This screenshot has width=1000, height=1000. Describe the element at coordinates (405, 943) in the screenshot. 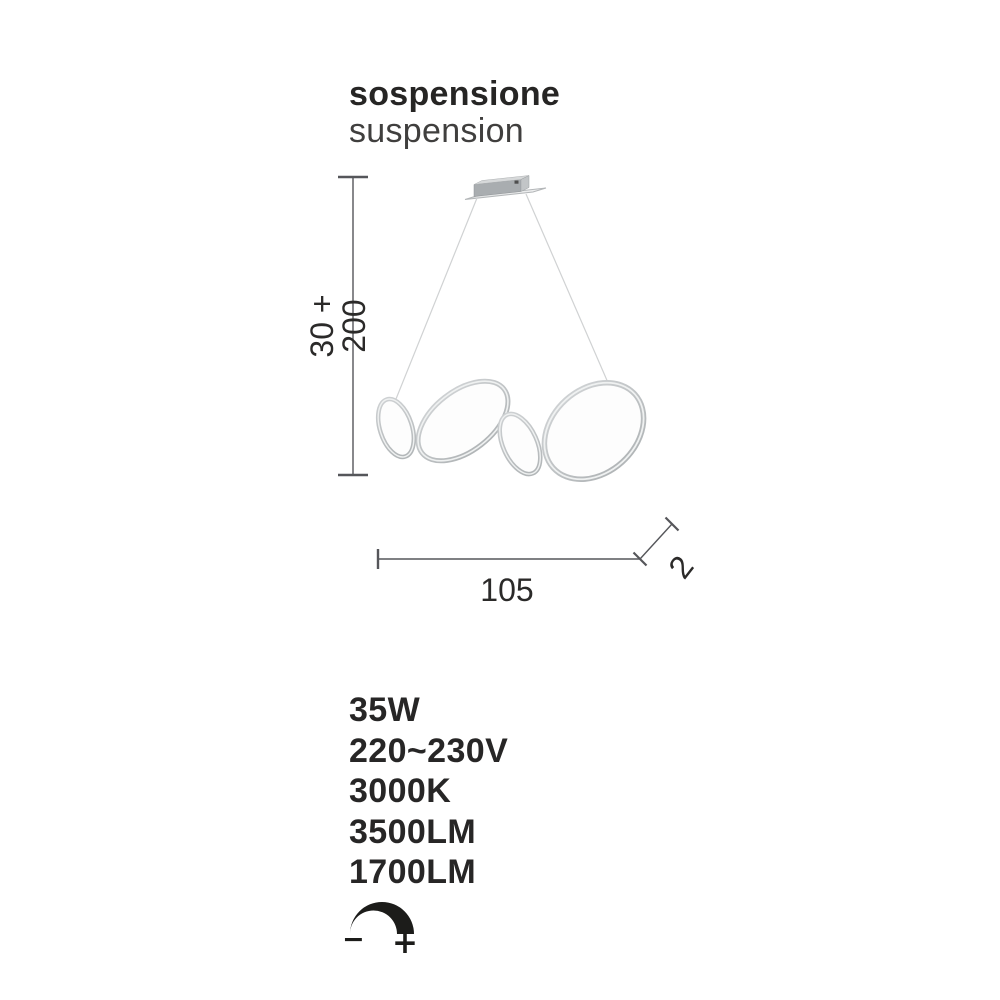

I see `dimmer-plus-label: +` at that location.